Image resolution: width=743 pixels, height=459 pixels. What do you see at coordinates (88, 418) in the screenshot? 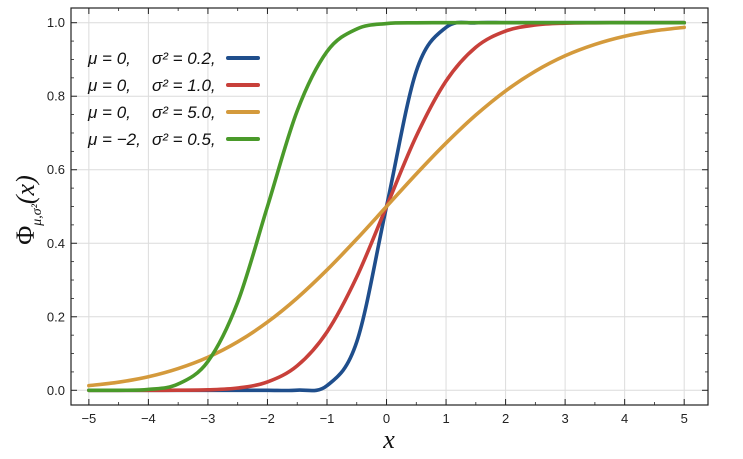
I see `x-tick-label: −5` at bounding box center [88, 418].